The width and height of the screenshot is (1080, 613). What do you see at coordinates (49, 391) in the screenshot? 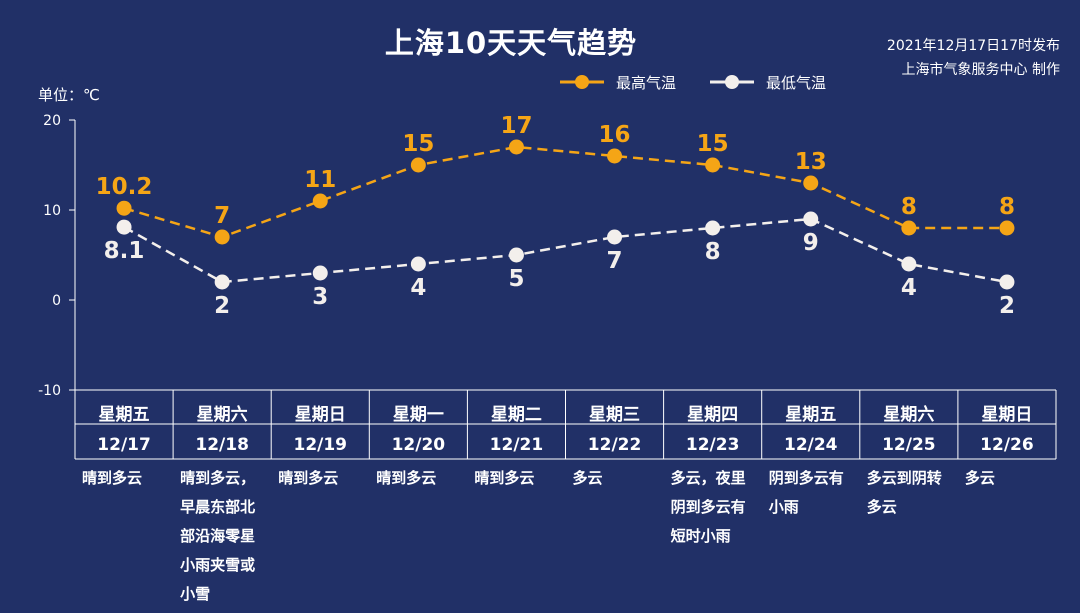
I see `y-tick-label: -10` at bounding box center [49, 391].